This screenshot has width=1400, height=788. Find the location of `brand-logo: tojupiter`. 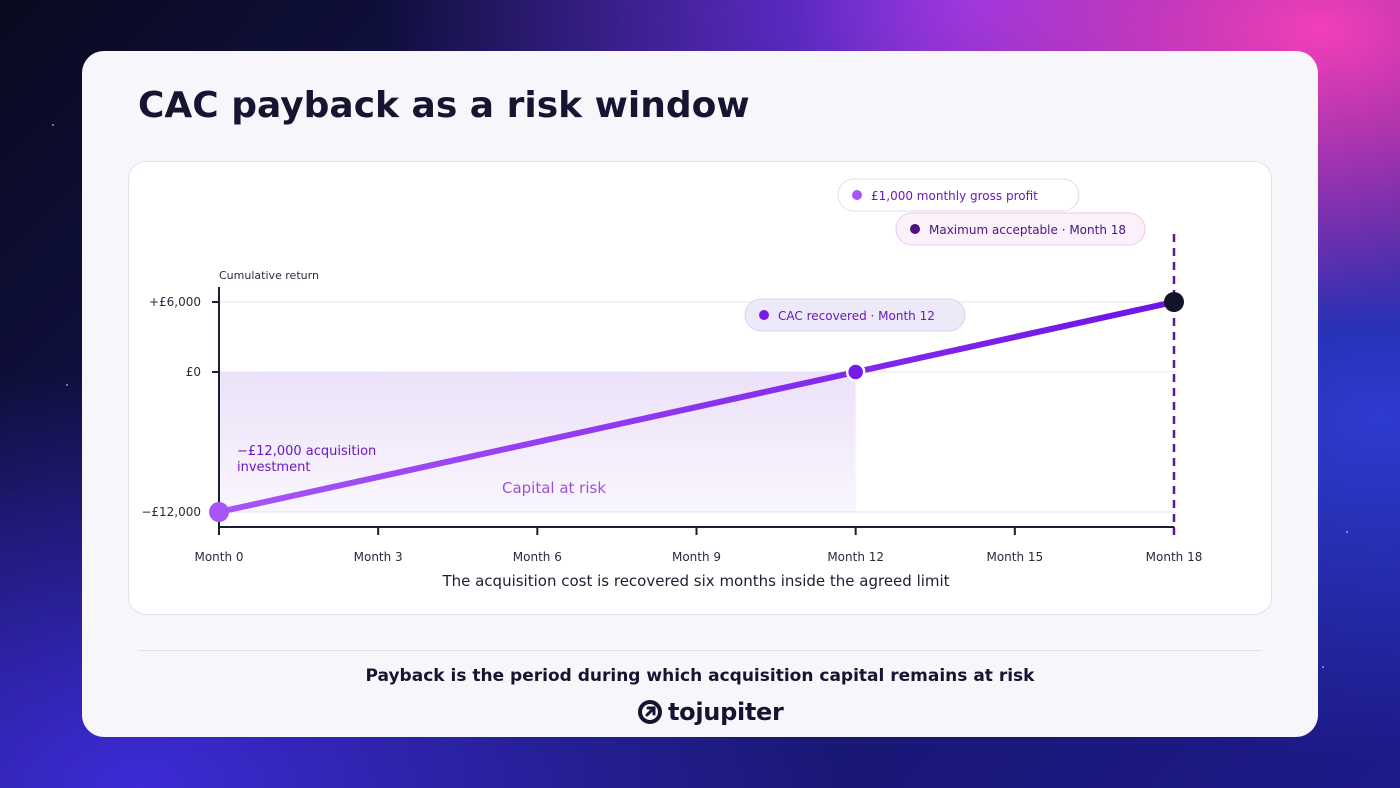

brand-logo: tojupiter is located at coordinates (711, 712).